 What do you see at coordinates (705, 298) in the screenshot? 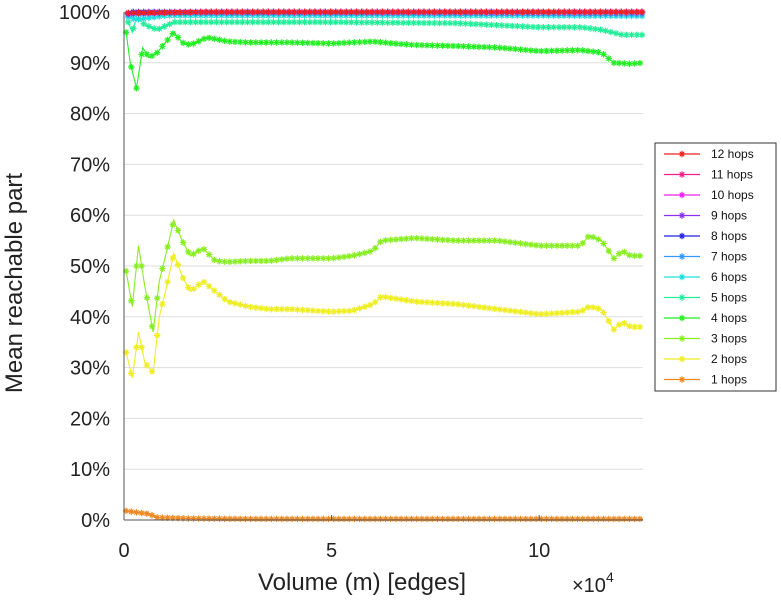
I see `legend-entry-7: 5 hops` at bounding box center [705, 298].